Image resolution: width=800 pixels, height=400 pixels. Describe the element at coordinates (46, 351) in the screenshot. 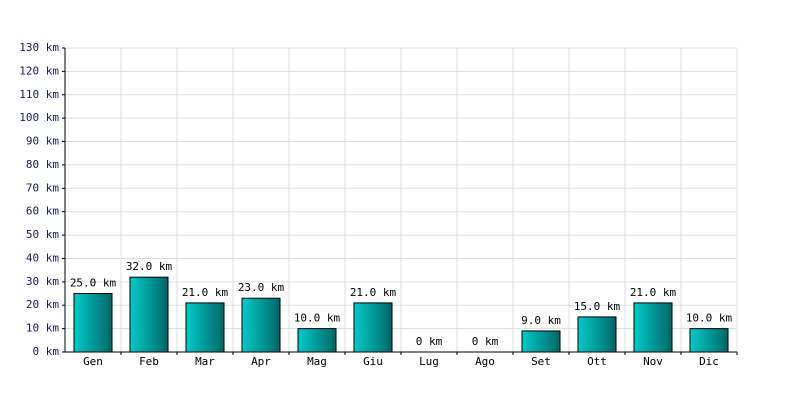

I see `y-tick-label: 0 km` at that location.